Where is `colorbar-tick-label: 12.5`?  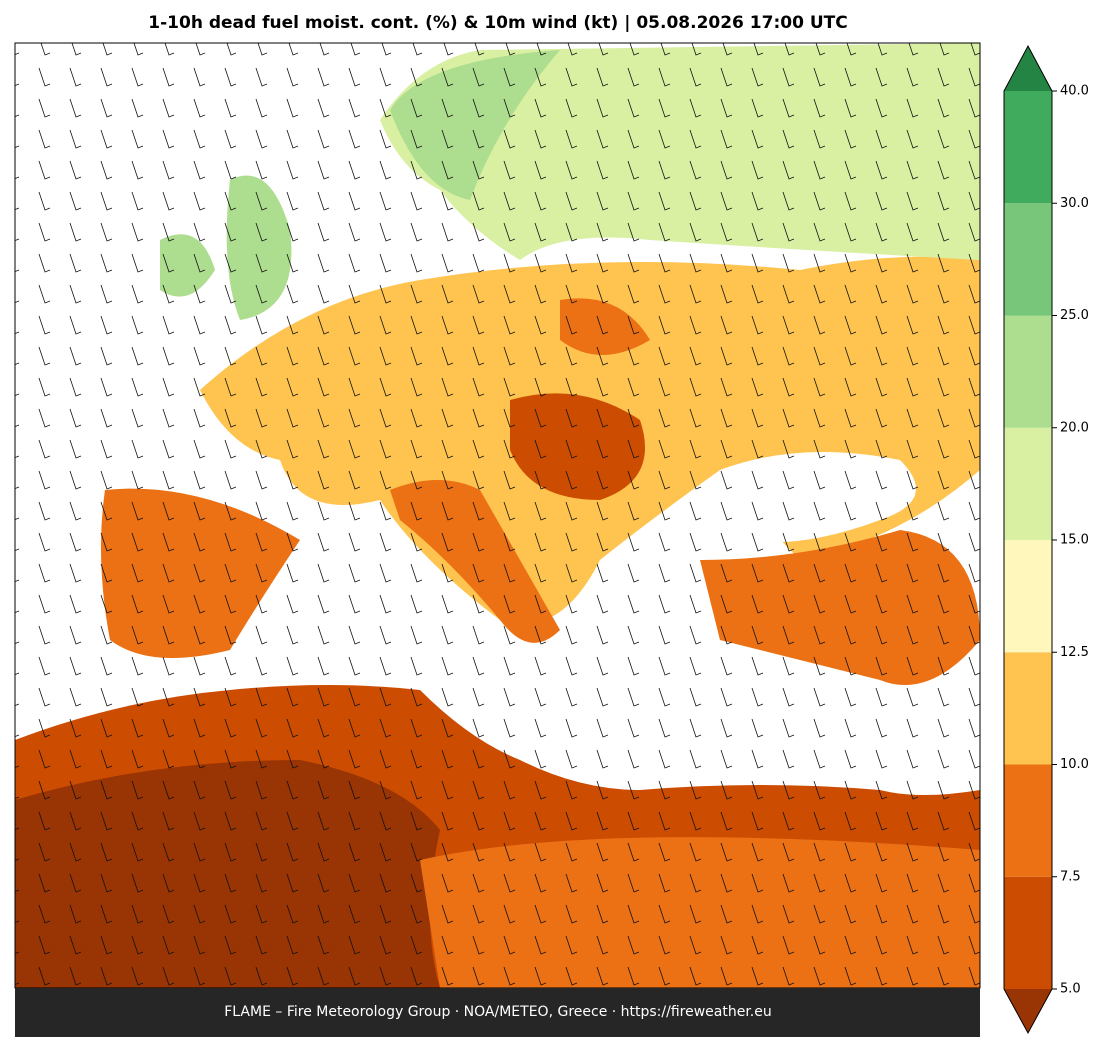
colorbar-tick-label: 12.5 is located at coordinates (1074, 652).